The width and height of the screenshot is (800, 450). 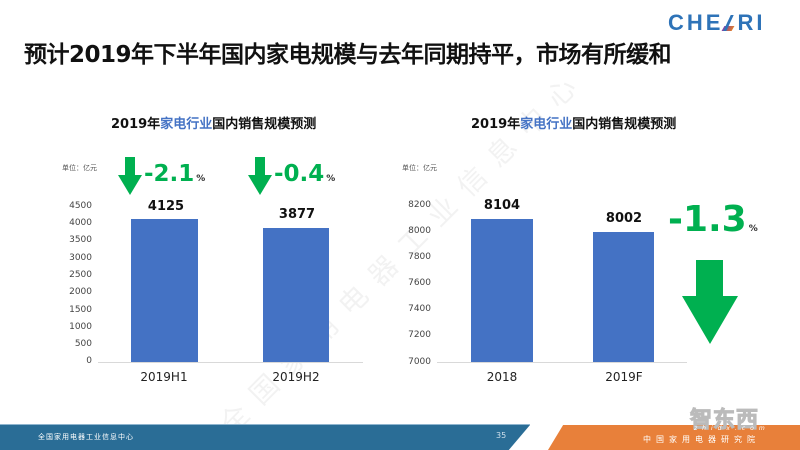 I want to click on change-h1: -2.1%, so click(x=174, y=174).